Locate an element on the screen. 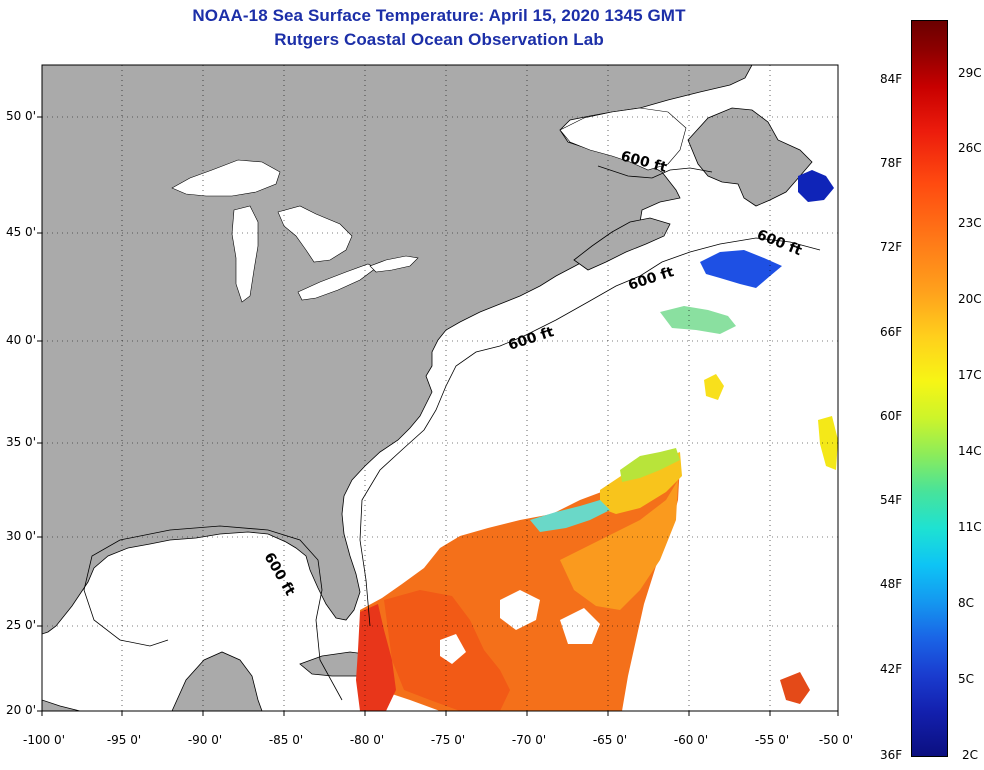  lat-label: 45 0' is located at coordinates (20, 232).